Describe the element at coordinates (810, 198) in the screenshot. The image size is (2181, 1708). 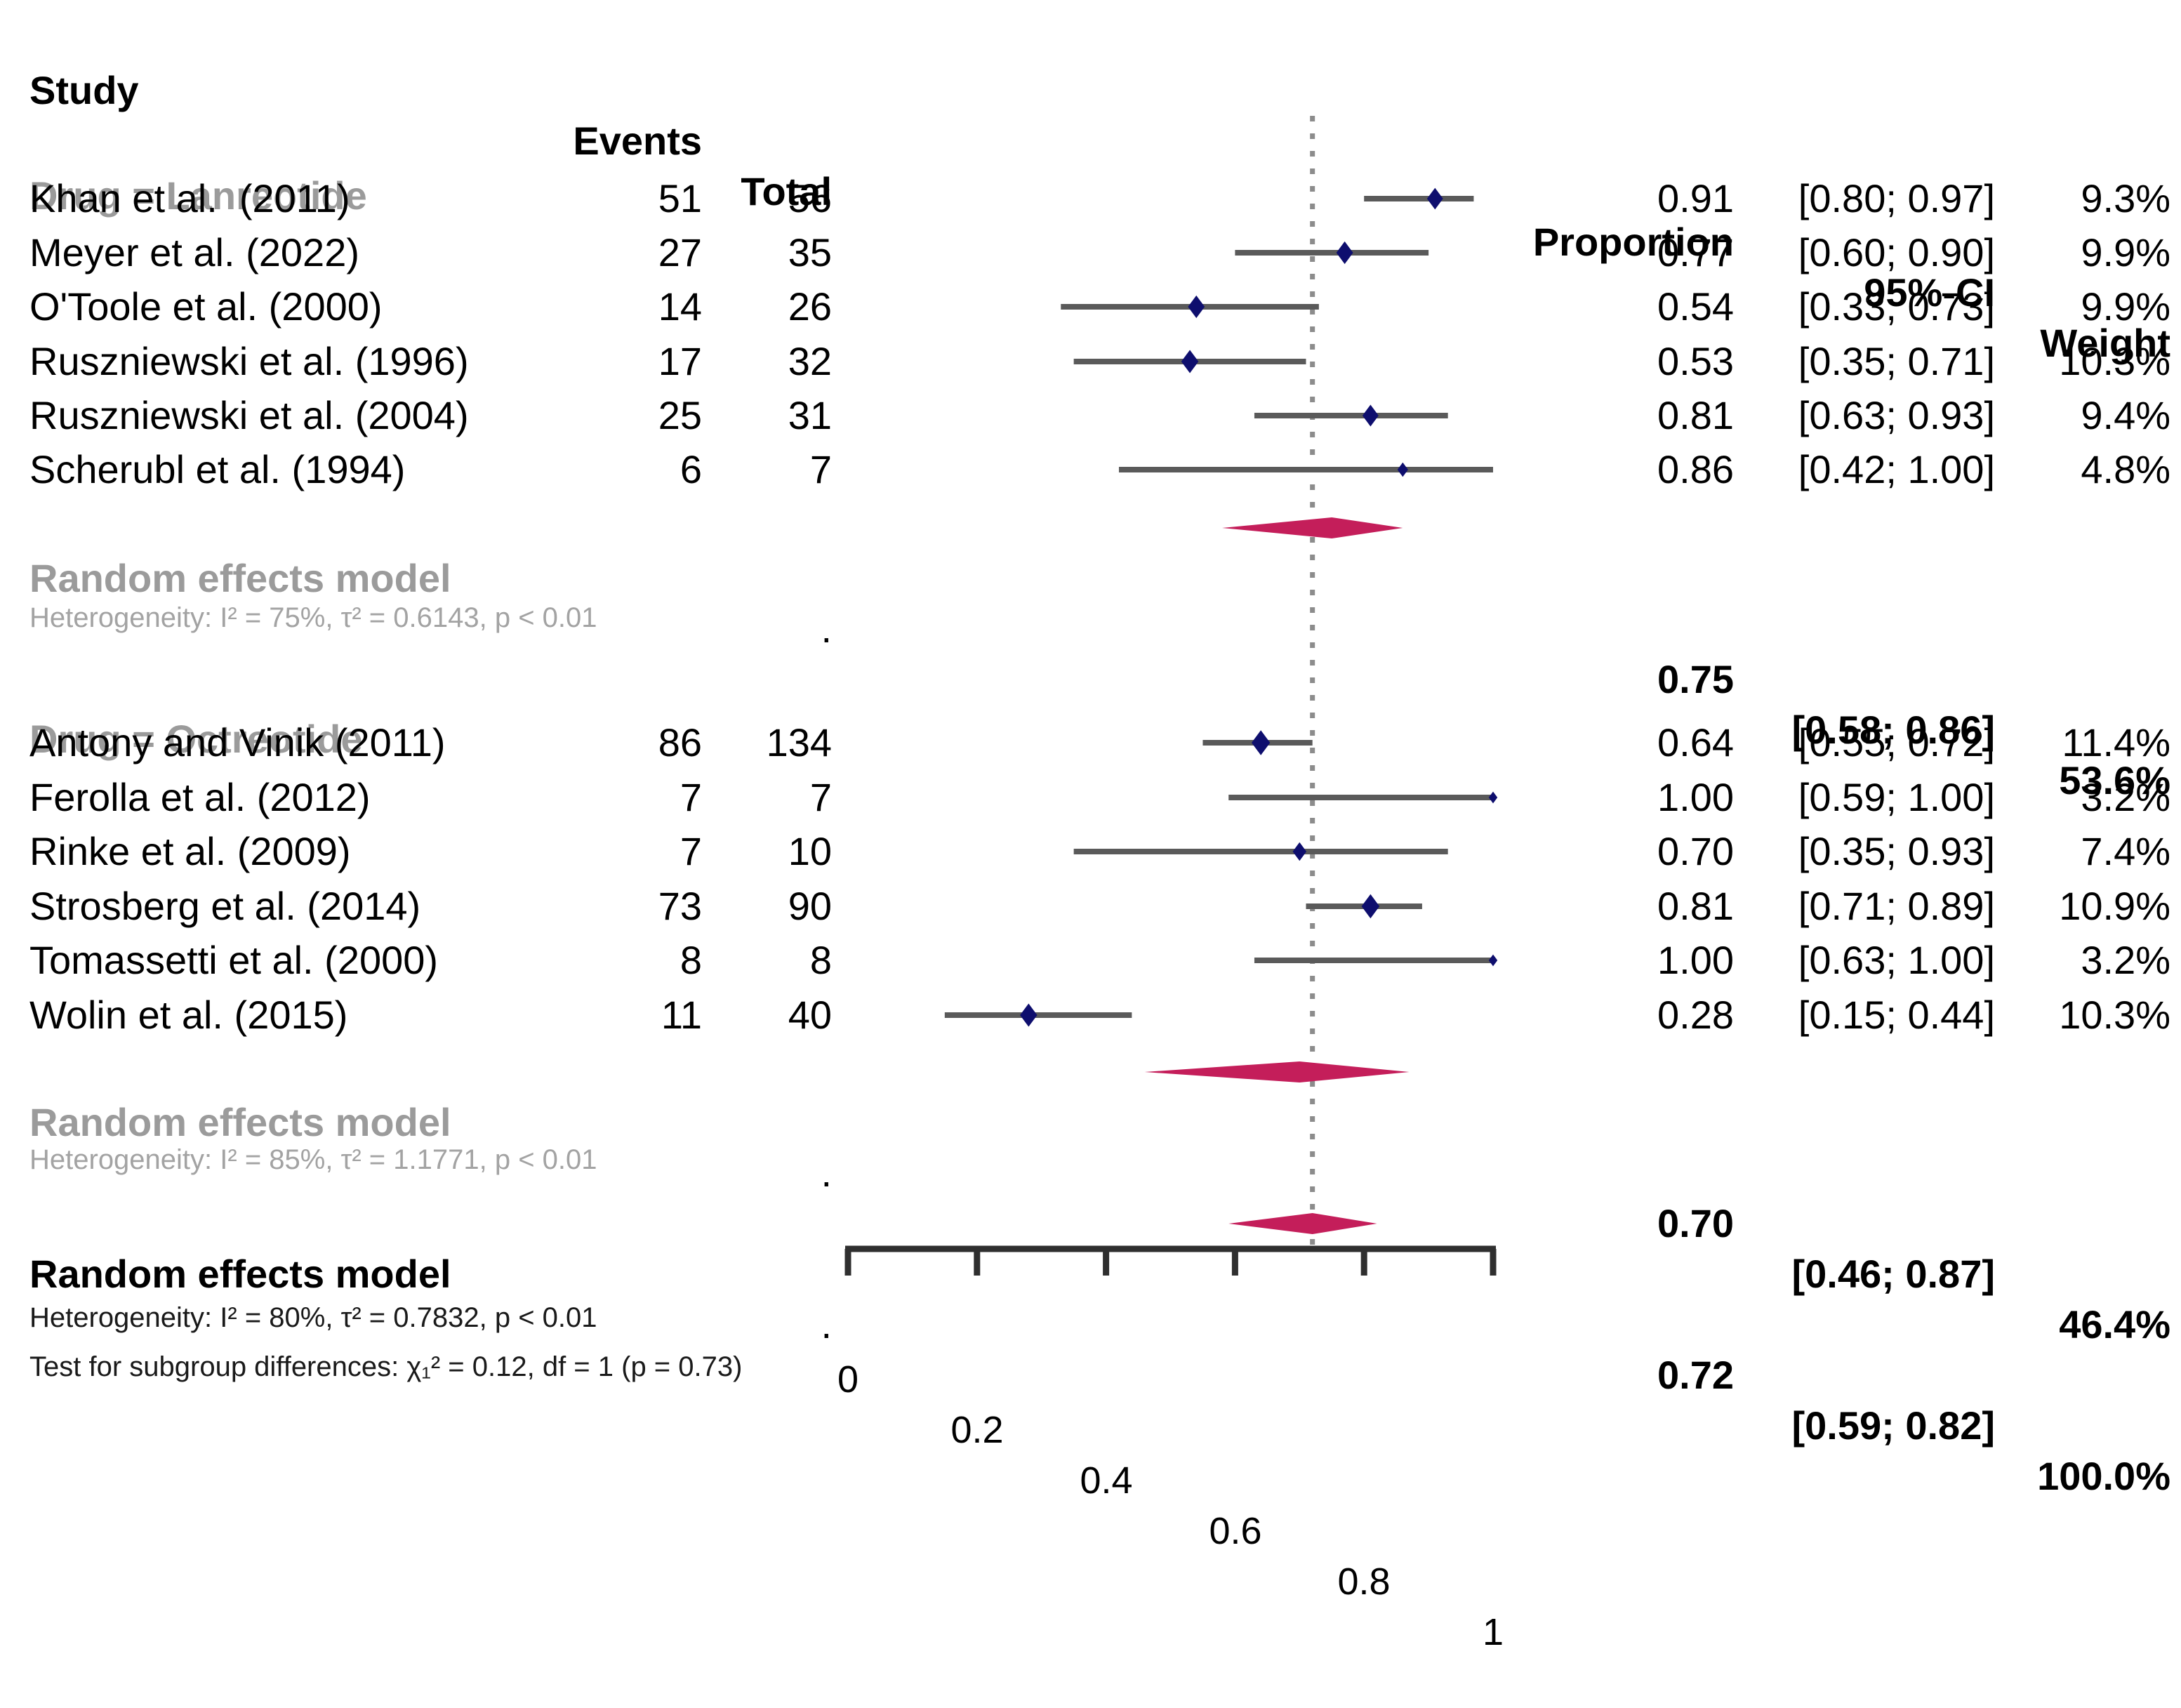
I see `total-value: 56` at that location.